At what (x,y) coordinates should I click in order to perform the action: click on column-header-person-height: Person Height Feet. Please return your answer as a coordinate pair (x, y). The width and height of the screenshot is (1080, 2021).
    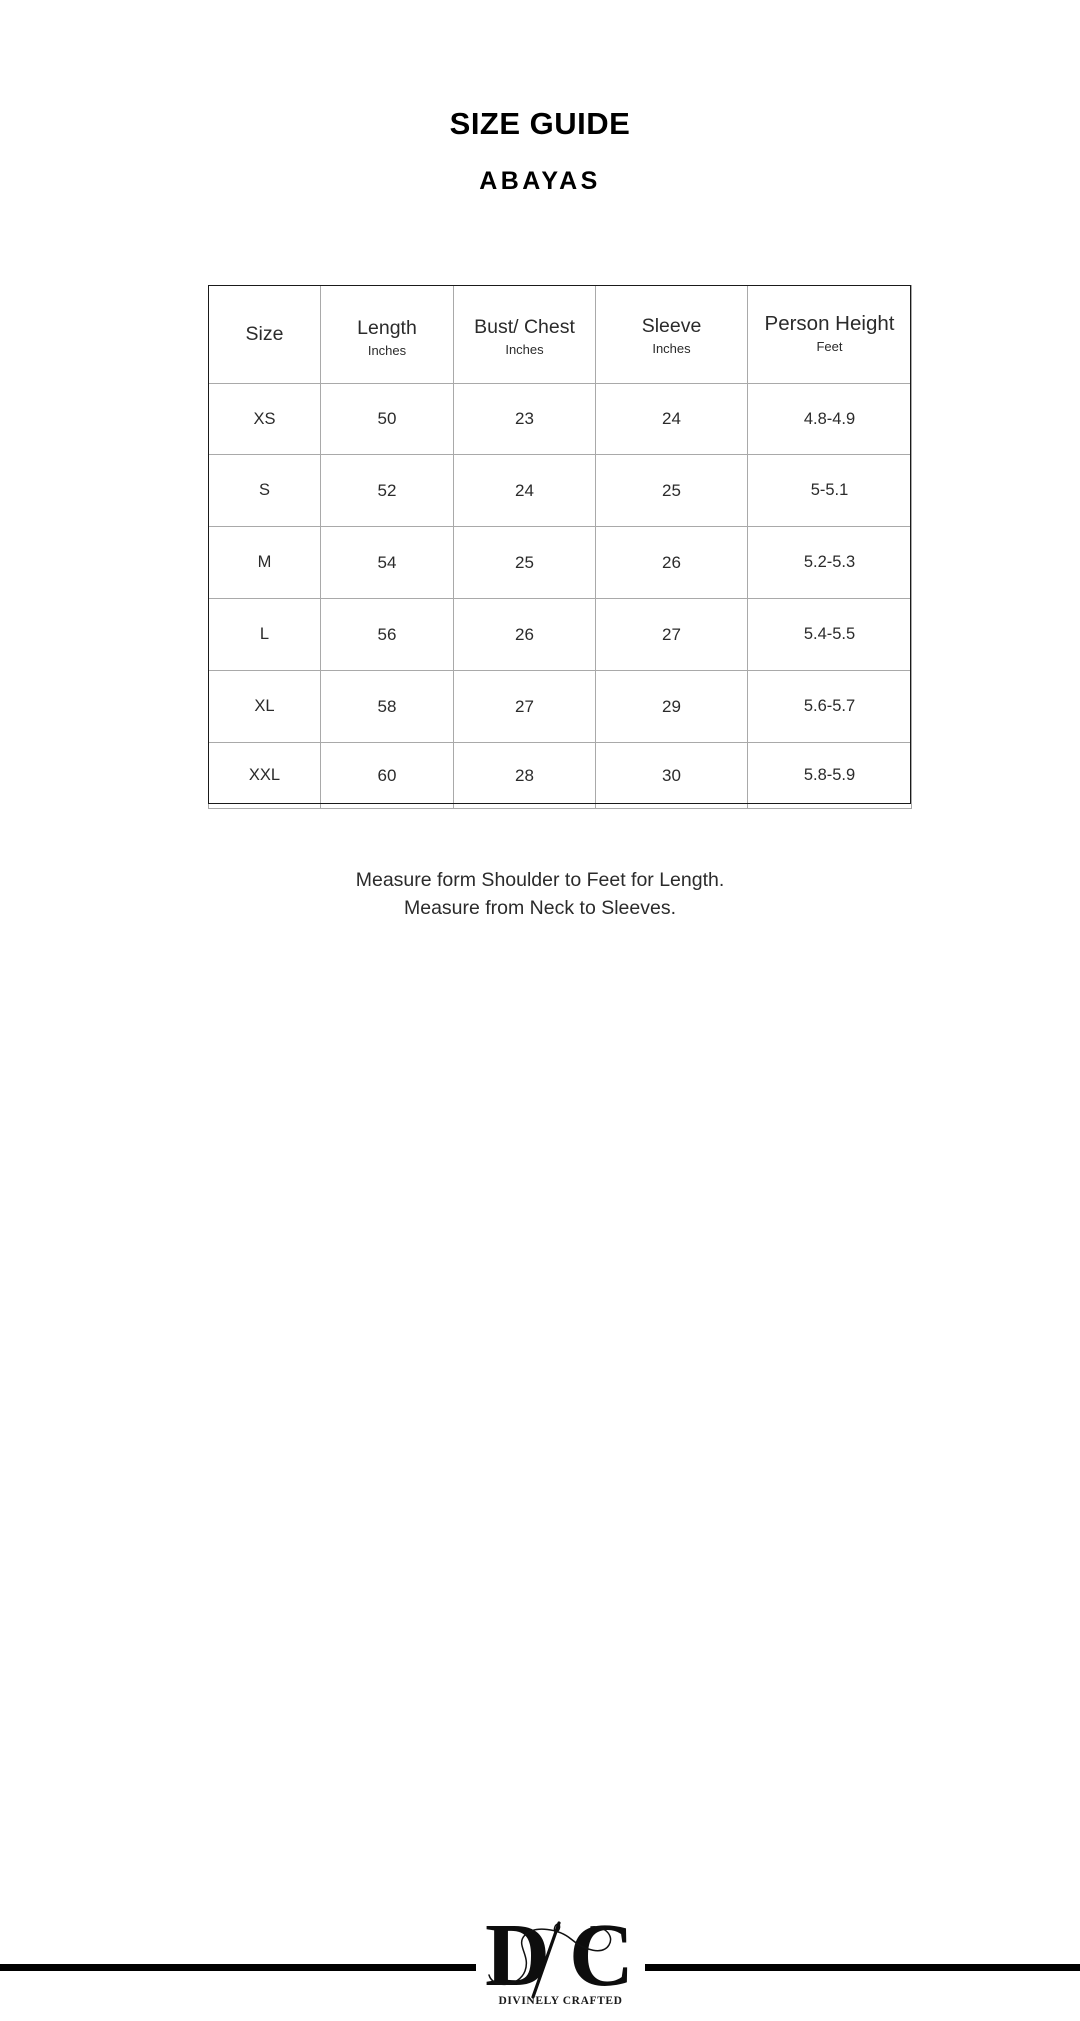
    Looking at the image, I should click on (829, 334).